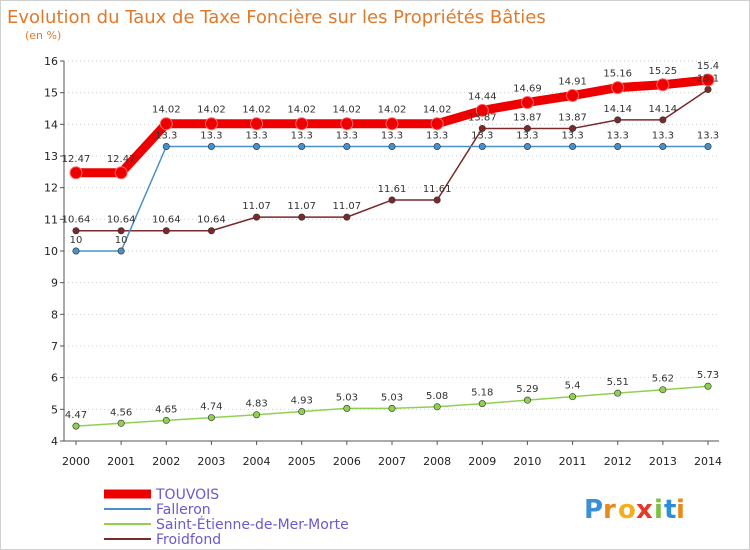 The width and height of the screenshot is (750, 550). I want to click on data-label-froidfond: 14.14, so click(617, 109).